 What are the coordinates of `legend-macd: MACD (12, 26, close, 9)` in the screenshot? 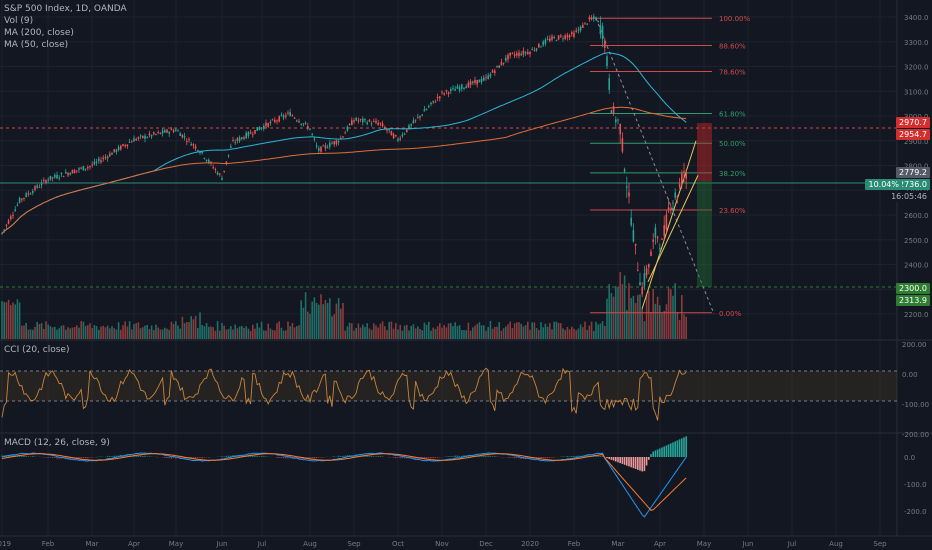 It's located at (57, 443).